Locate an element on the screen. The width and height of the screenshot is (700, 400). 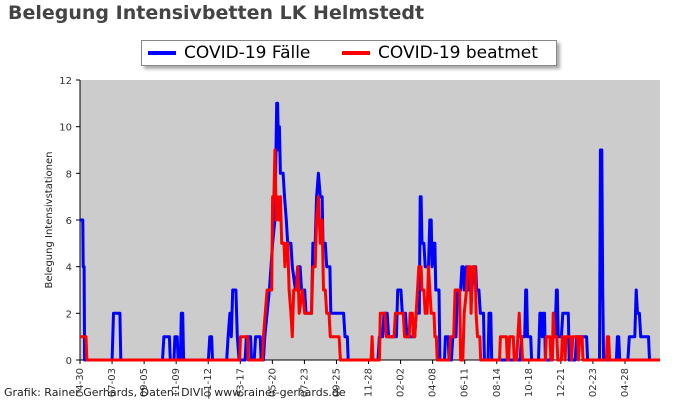
y-tick-label: 4 is located at coordinates (69, 268).